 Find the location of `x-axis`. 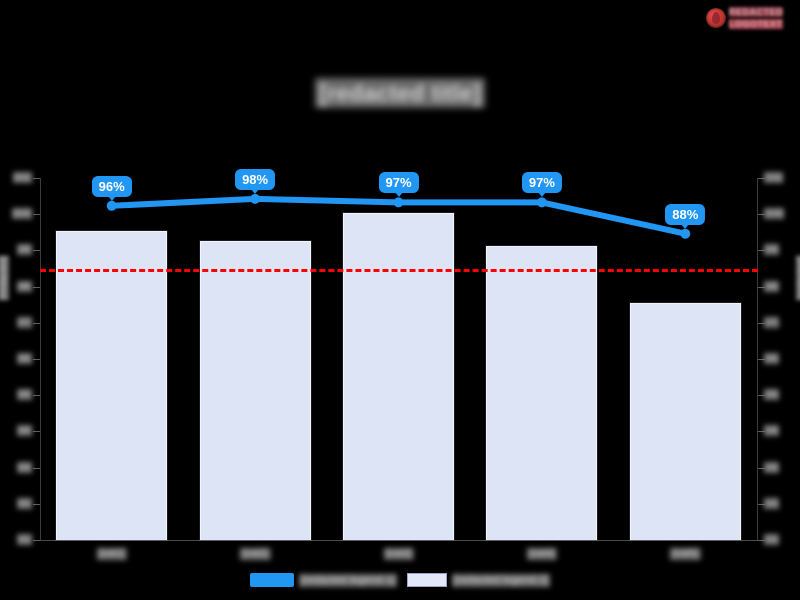

x-axis is located at coordinates (399, 540).